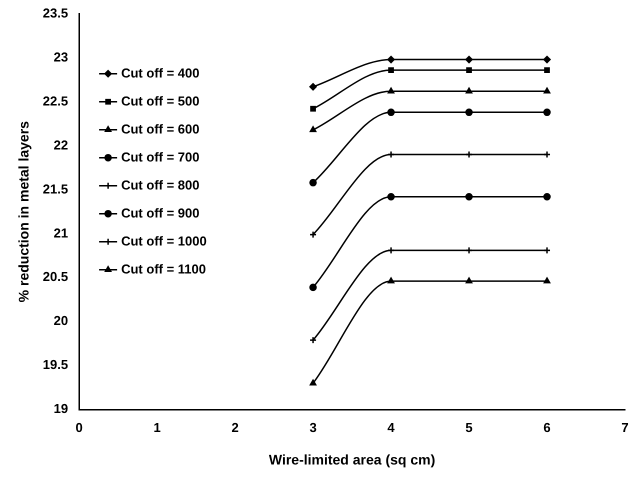 This screenshot has height=477, width=639. Describe the element at coordinates (157, 427) in the screenshot. I see `x-tick-label: 1` at that location.